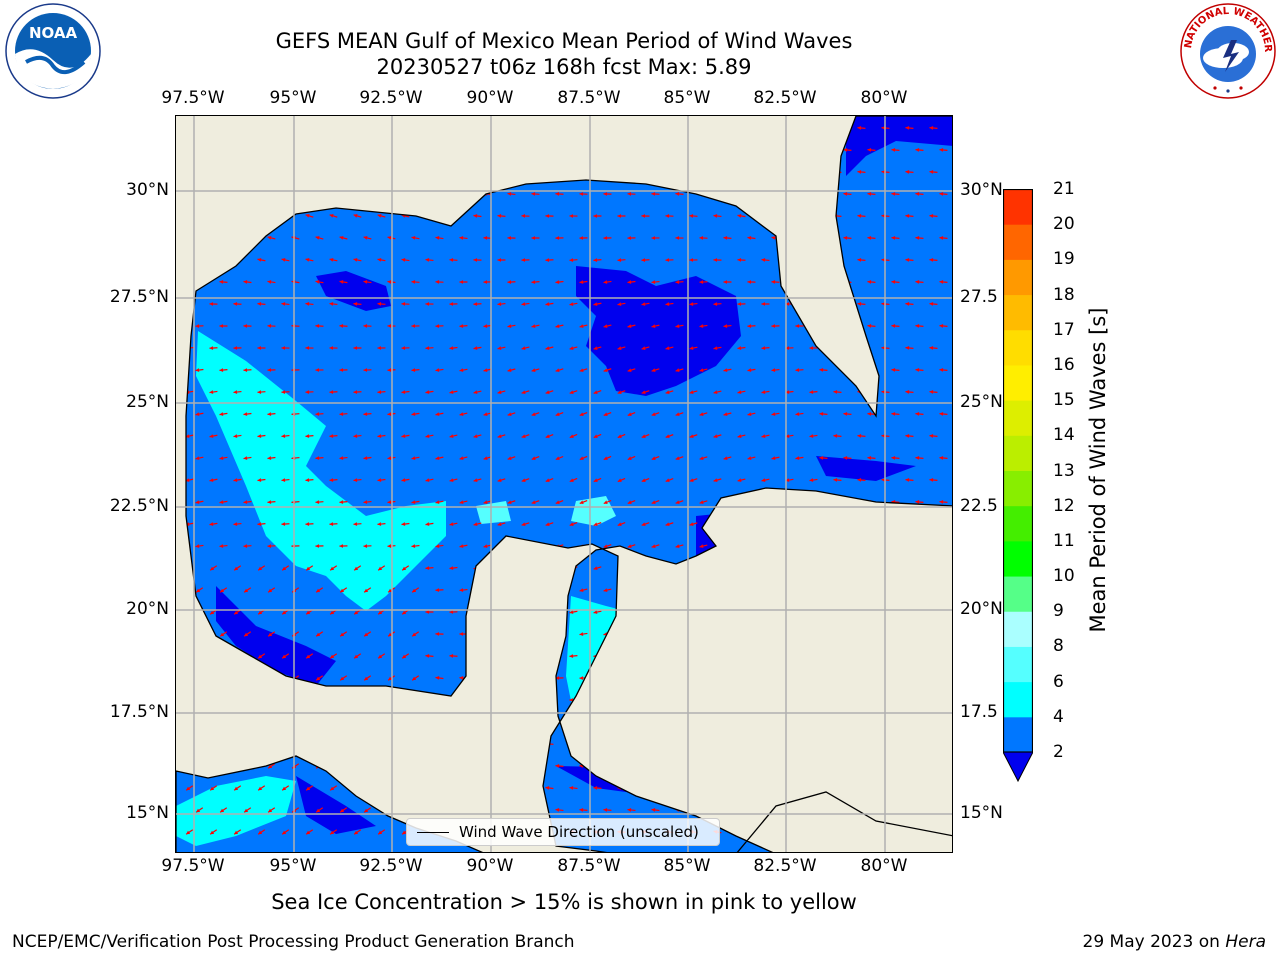 The width and height of the screenshot is (1280, 960). I want to click on lon-bottom-label-5: 85°W, so click(687, 866).